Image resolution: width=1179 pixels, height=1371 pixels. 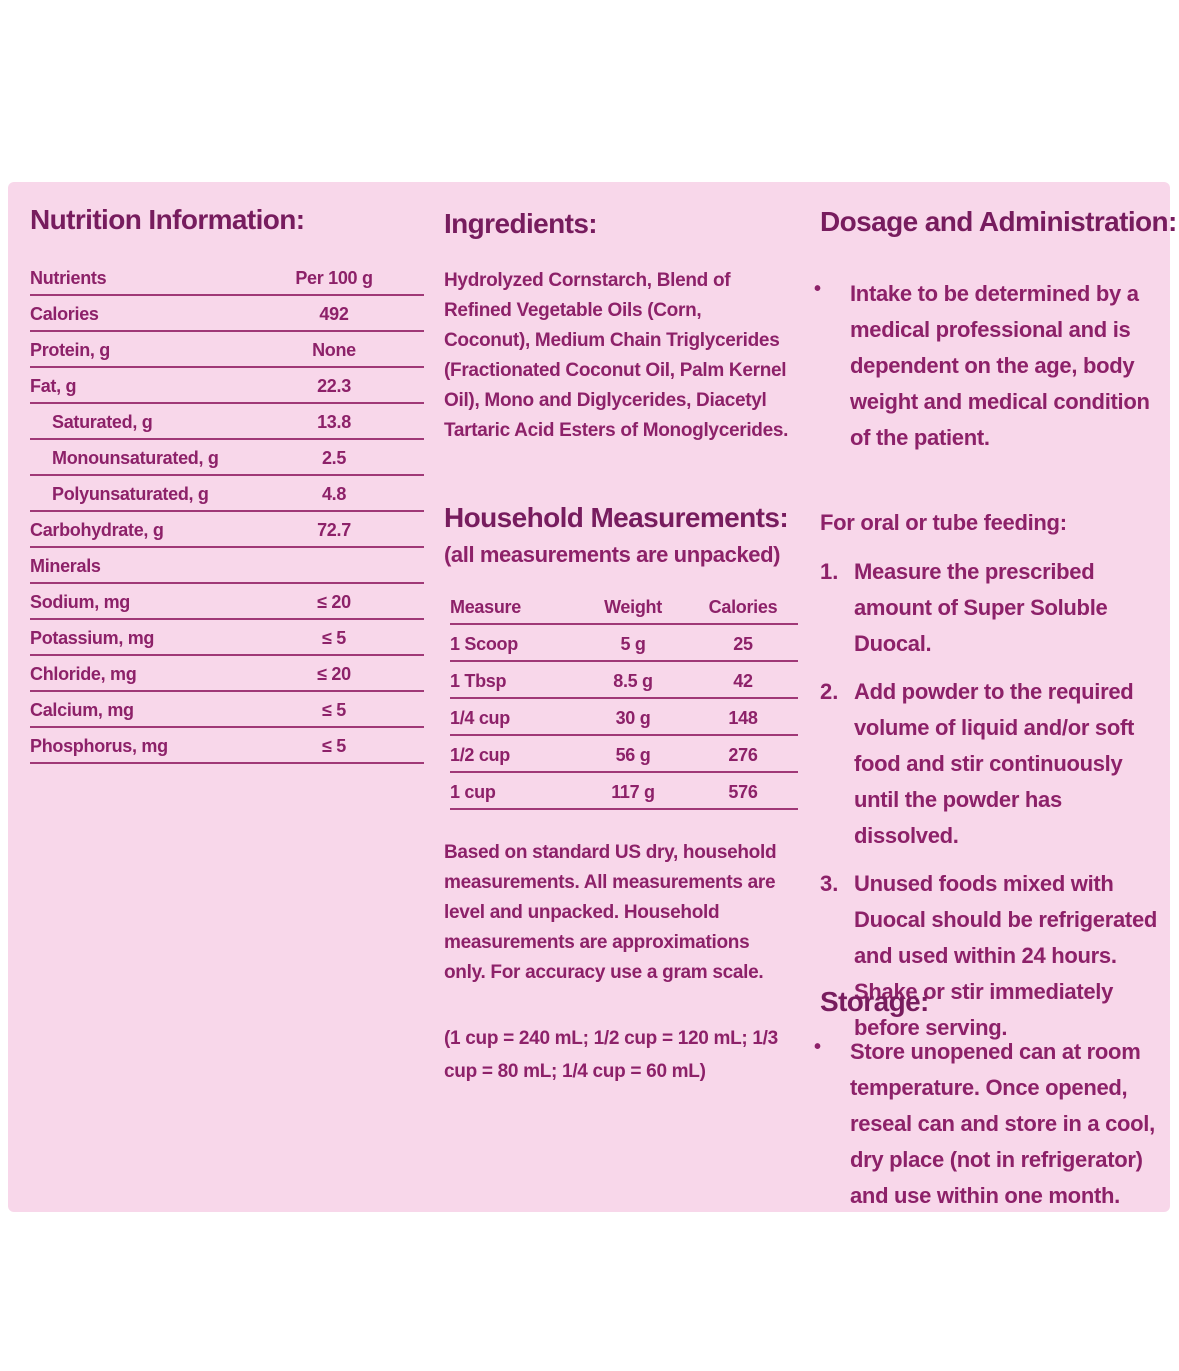 What do you see at coordinates (484, 644) in the screenshot?
I see `measure-cell: 1 Scoop` at bounding box center [484, 644].